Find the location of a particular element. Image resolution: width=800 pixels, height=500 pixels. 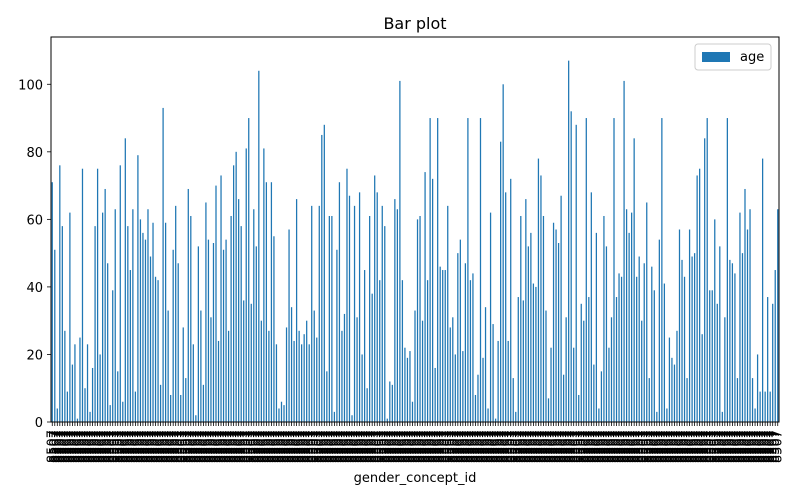

y-tick-label: 80 is located at coordinates (34, 153).